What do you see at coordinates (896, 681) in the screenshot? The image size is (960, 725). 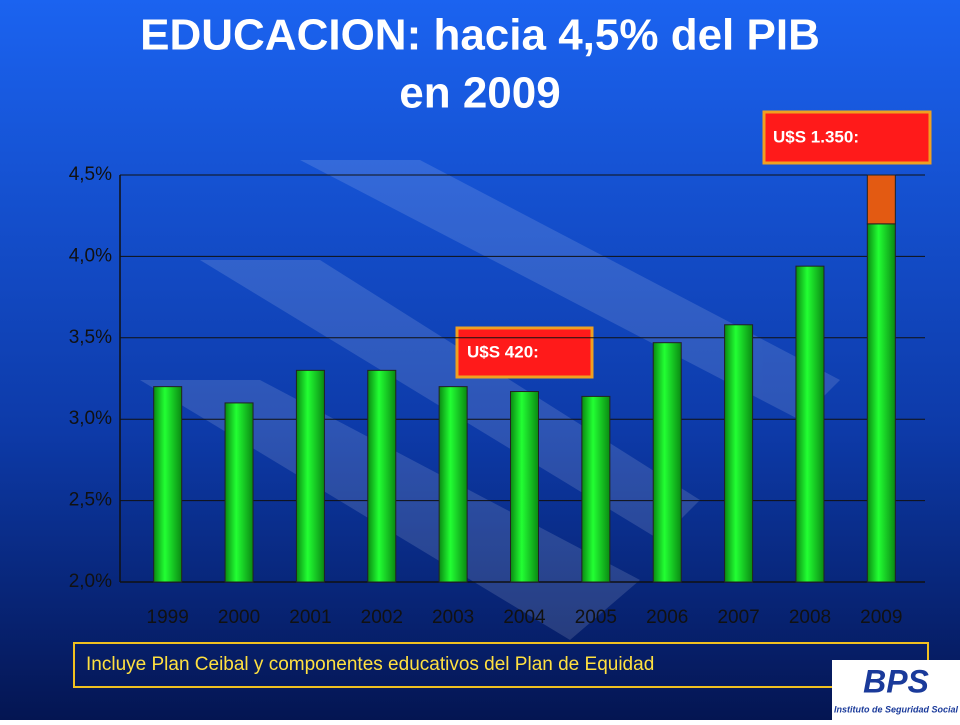 I see `logo-text: BPS` at bounding box center [896, 681].